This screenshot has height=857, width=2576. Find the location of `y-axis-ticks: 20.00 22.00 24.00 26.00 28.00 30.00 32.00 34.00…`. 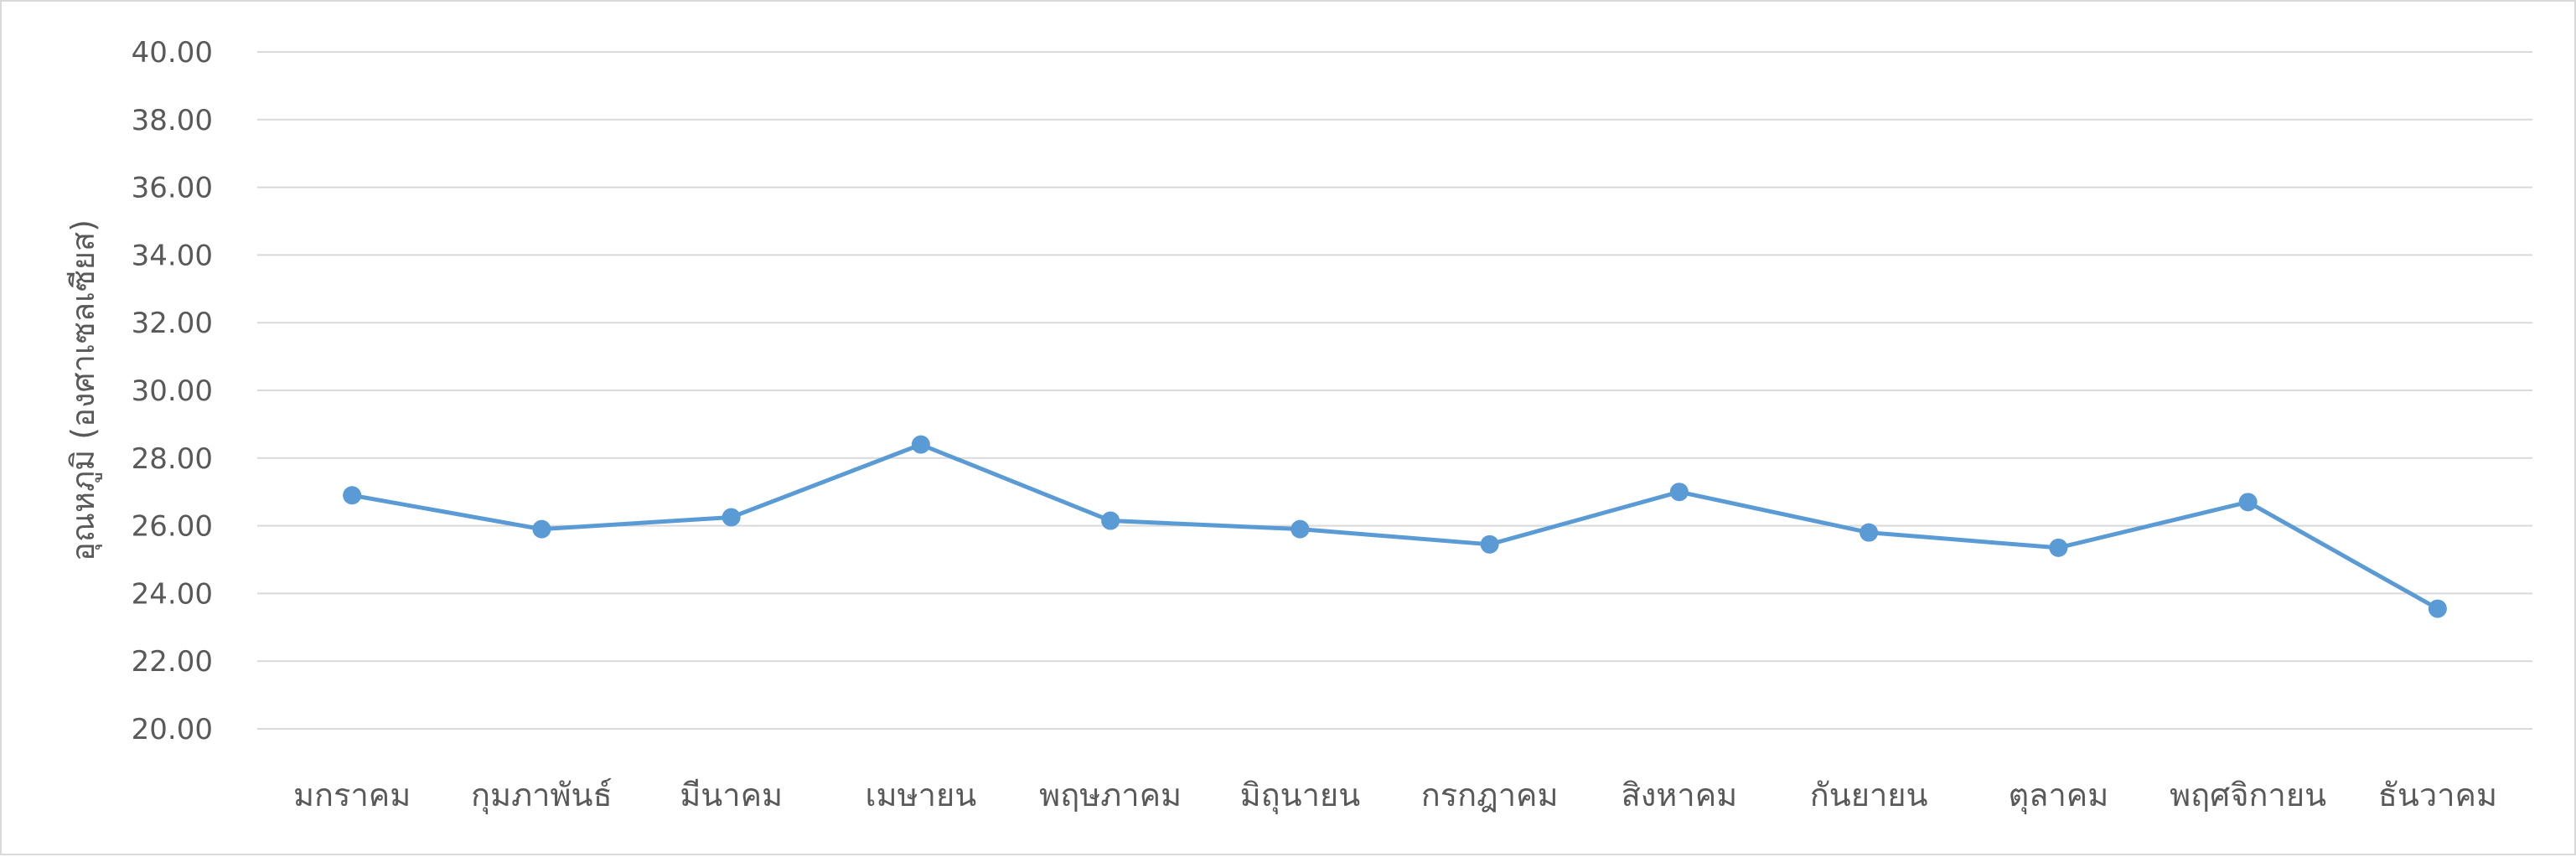

y-axis-ticks: 20.00 22.00 24.00 26.00 28.00 30.00 32.00 34.00… is located at coordinates (172, 391).